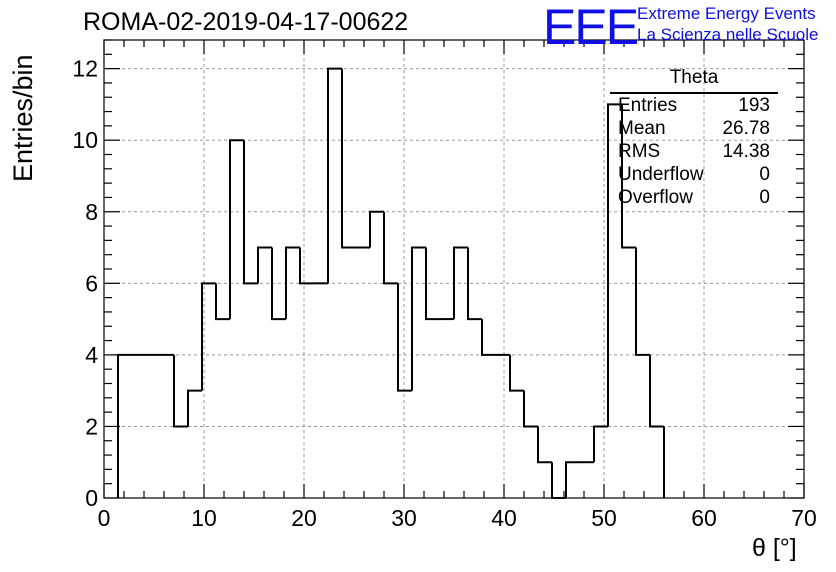 The image size is (836, 572). I want to click on y-tick-label: 8, so click(91, 212).